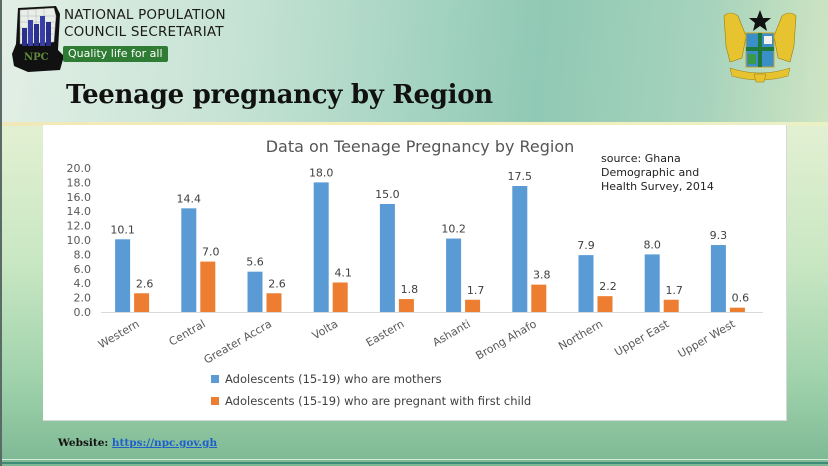 This screenshot has height=466, width=828. I want to click on data-label: 5.6, so click(255, 262).